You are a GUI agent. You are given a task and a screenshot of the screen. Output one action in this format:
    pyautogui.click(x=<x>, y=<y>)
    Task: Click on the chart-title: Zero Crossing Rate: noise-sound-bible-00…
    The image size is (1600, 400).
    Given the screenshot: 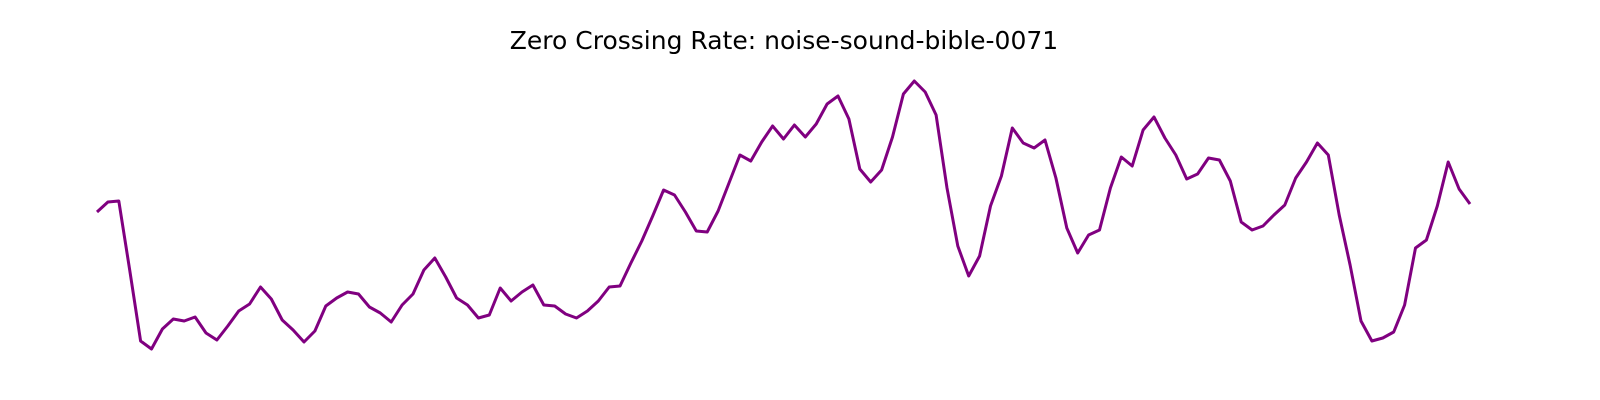 What is the action you would take?
    pyautogui.click(x=784, y=40)
    